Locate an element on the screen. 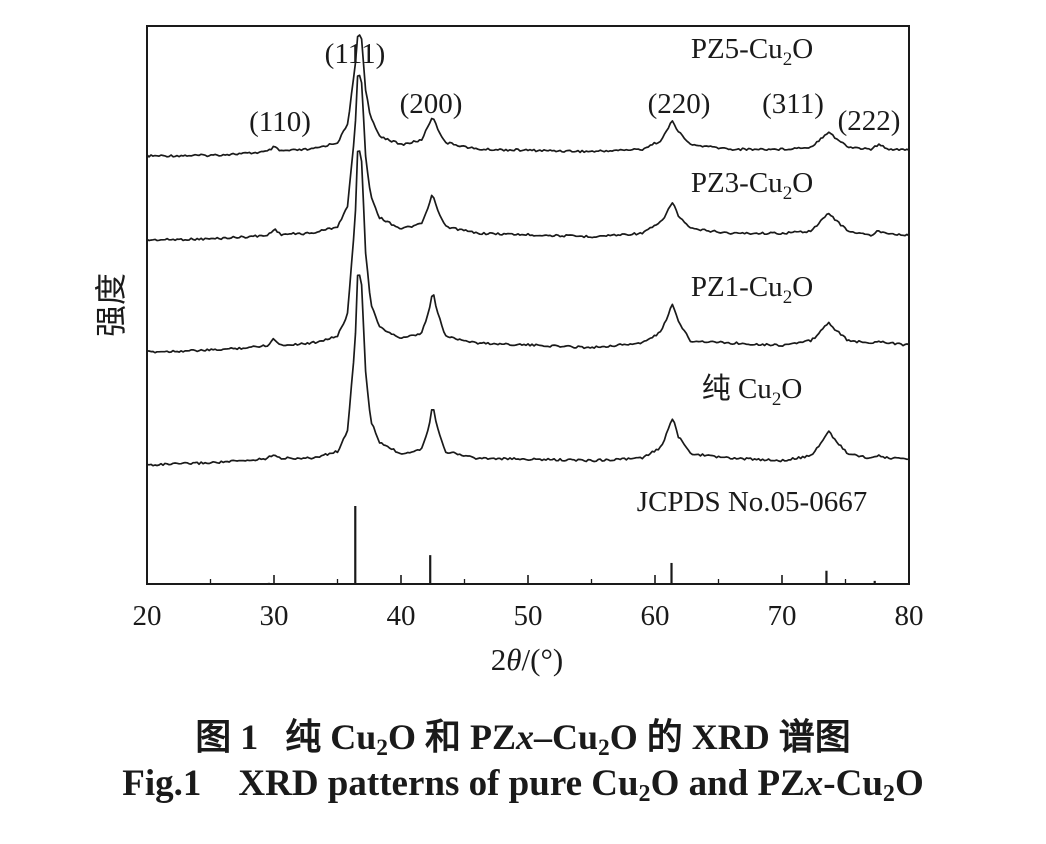  caption-cn-sub-1: 2 is located at coordinates (382, 747).